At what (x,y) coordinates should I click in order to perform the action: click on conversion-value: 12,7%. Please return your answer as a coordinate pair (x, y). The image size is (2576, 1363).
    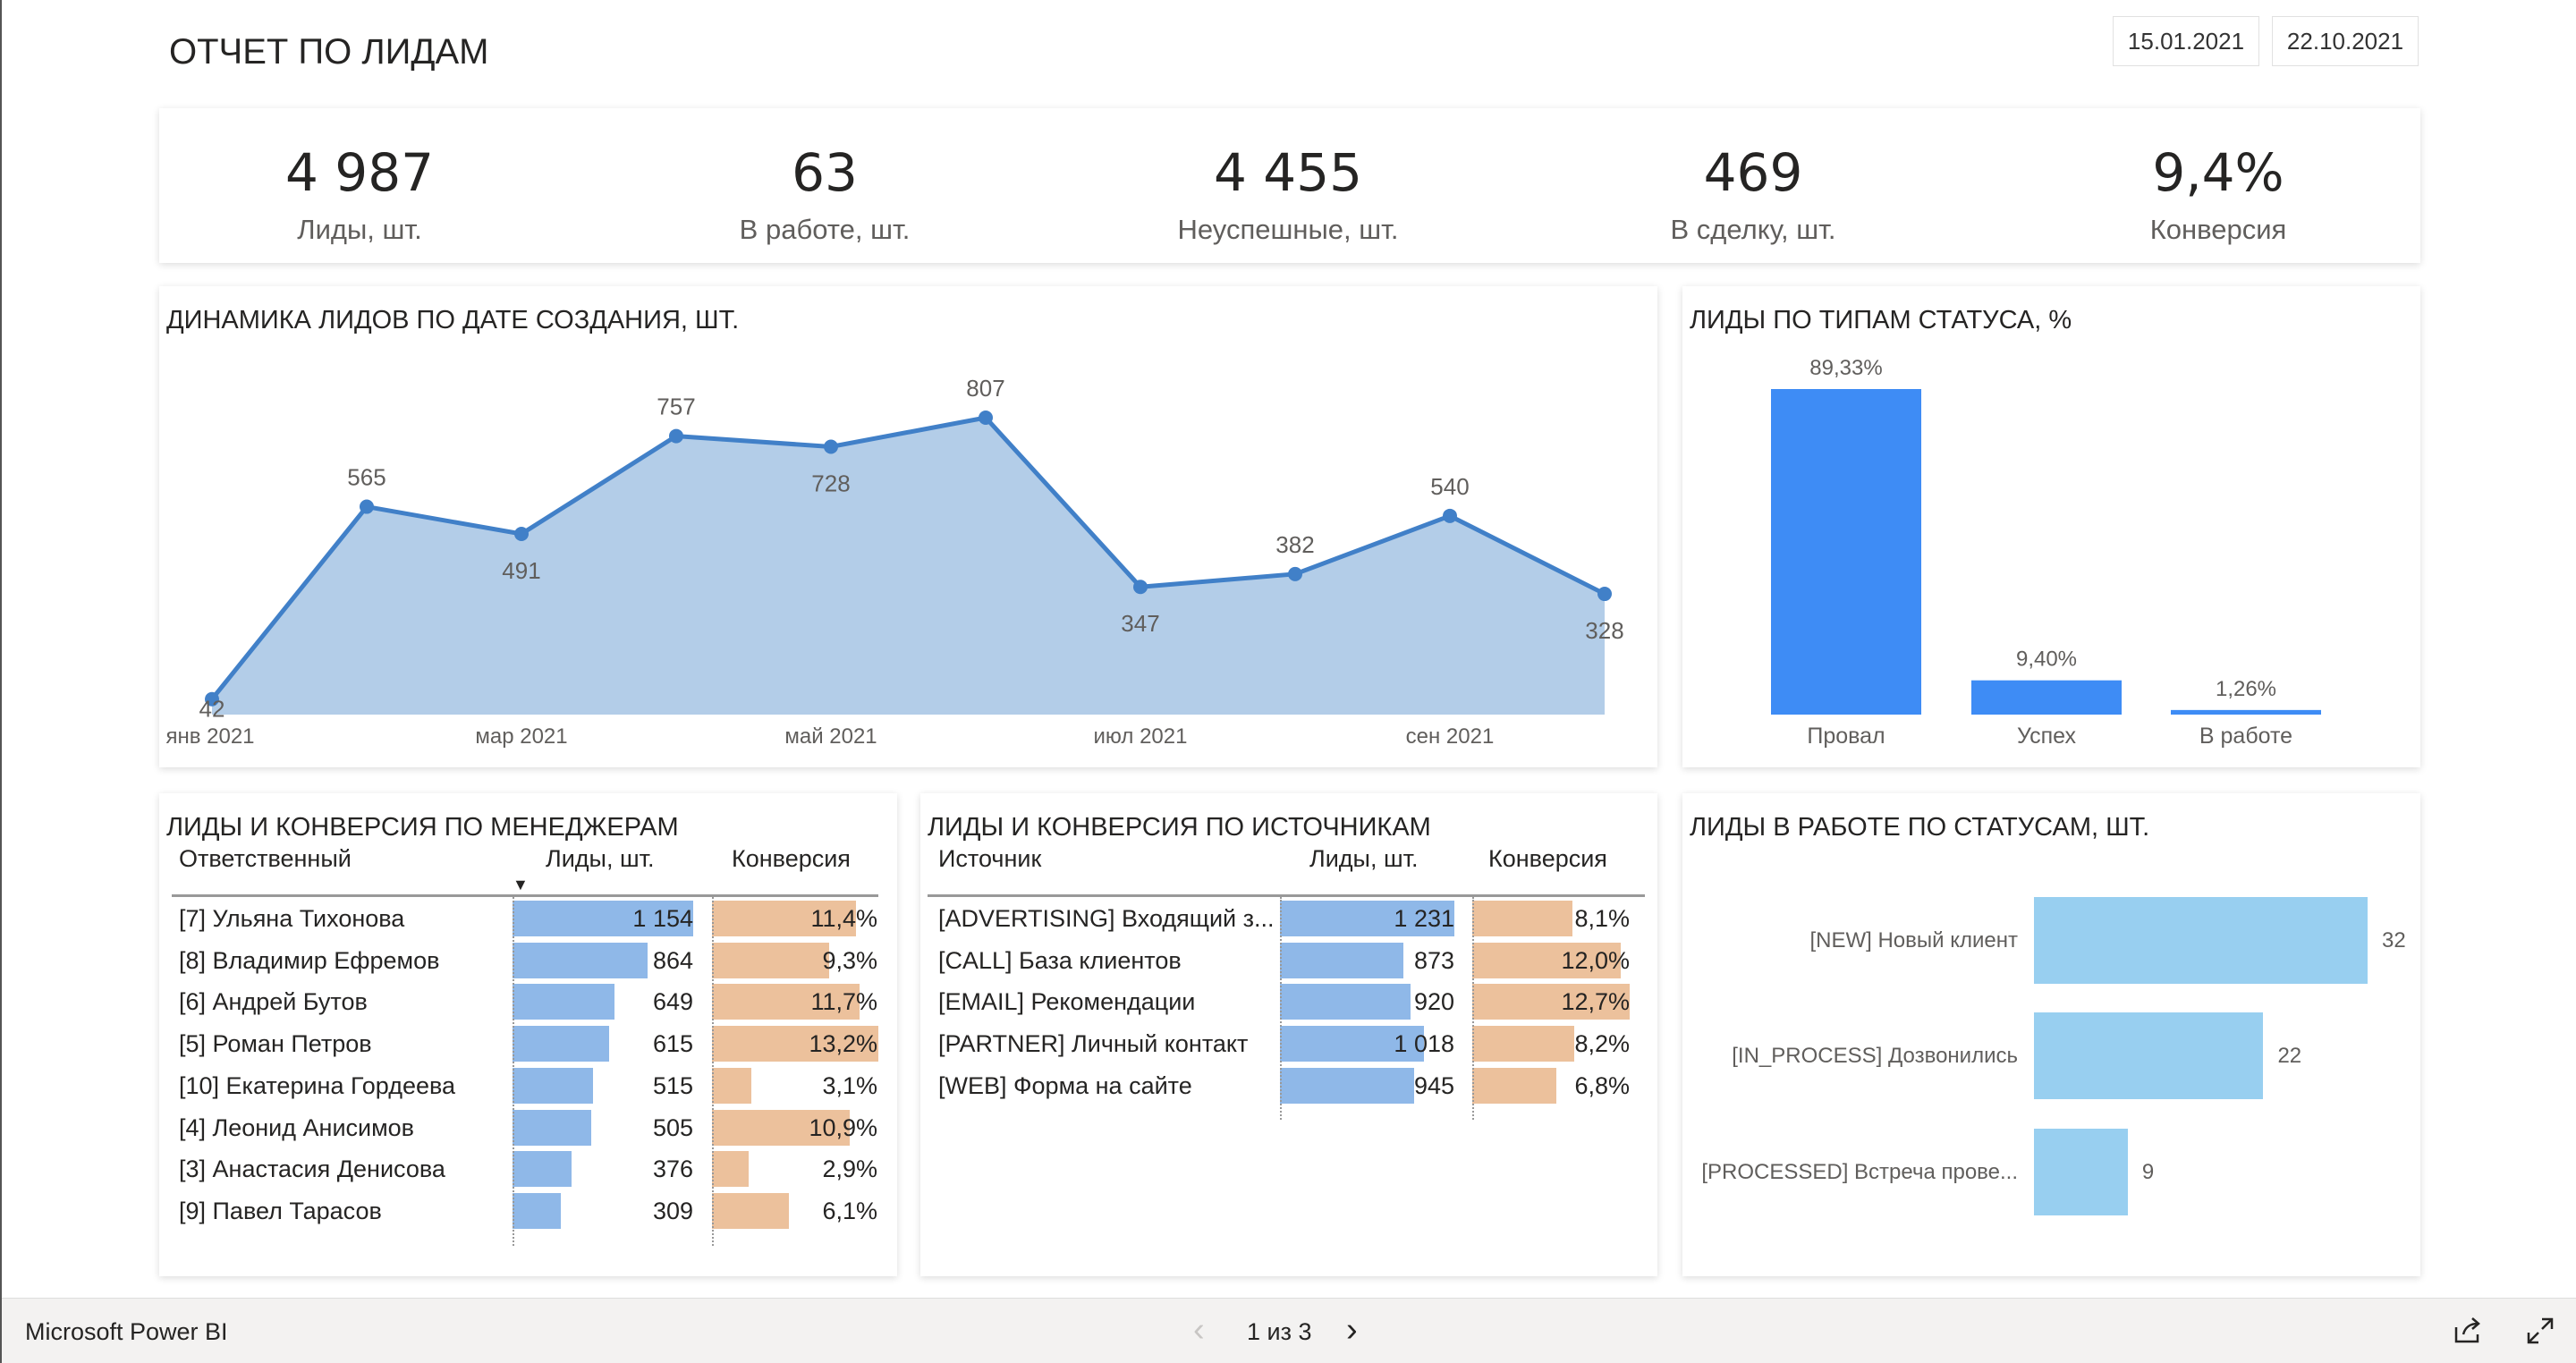
    Looking at the image, I should click on (1595, 1002).